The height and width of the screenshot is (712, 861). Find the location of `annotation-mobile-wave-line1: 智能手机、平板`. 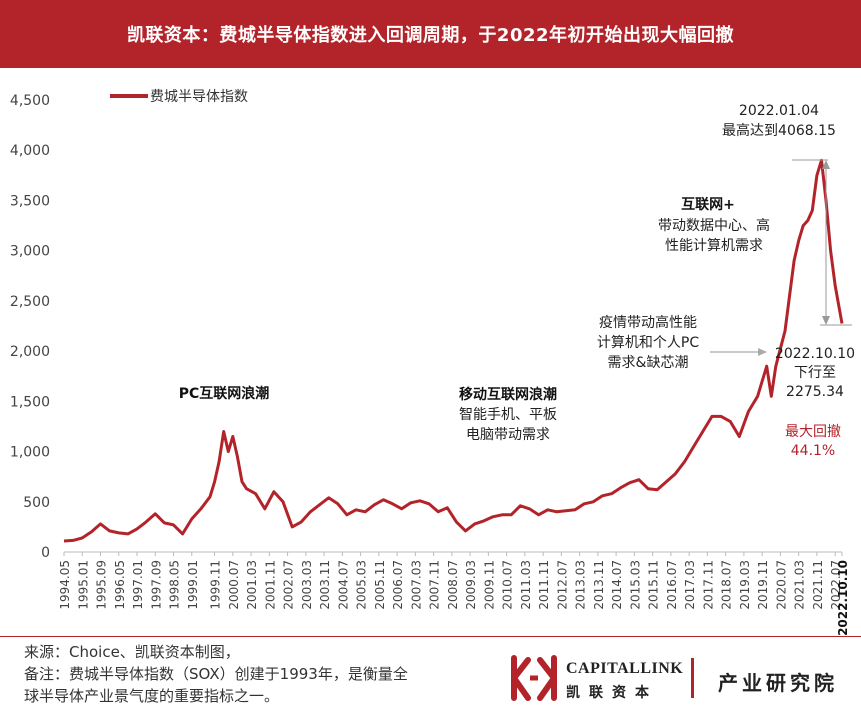

annotation-mobile-wave-line1: 智能手机、平板 is located at coordinates (508, 415).